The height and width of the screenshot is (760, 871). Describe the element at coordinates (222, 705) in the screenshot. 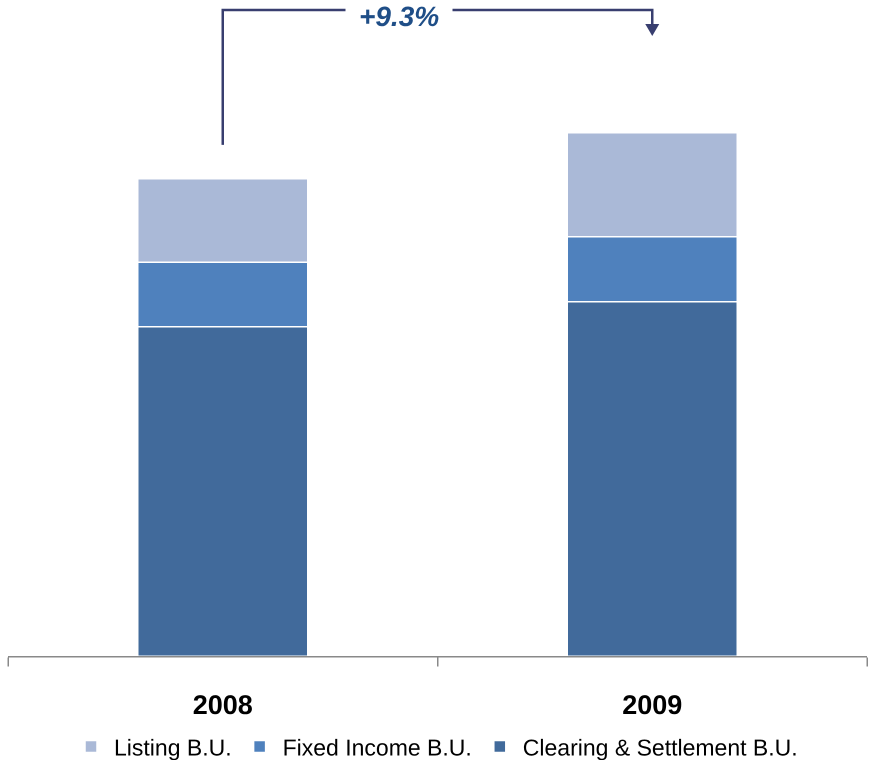

I see `x-tick-label: 2008` at that location.